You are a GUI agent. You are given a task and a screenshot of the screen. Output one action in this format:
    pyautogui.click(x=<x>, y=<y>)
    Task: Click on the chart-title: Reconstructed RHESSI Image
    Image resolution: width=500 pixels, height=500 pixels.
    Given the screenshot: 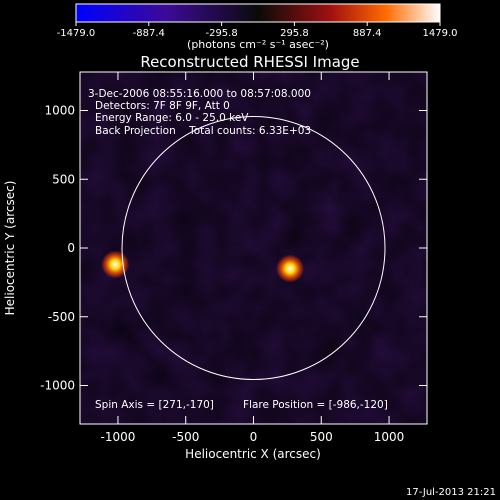 What is the action you would take?
    pyautogui.click(x=249, y=62)
    